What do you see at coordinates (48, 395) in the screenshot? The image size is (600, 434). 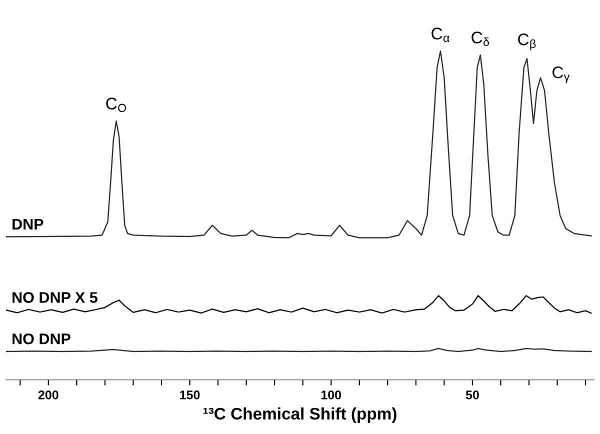 I see `x-tick-label: 200` at bounding box center [48, 395].